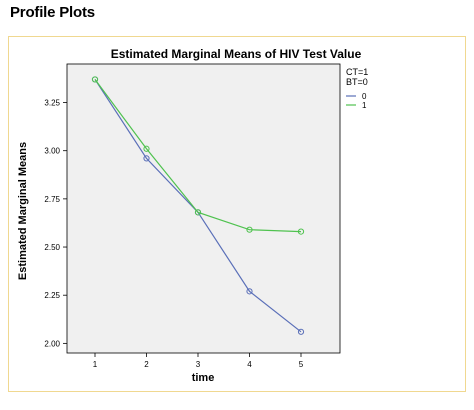 This screenshot has width=474, height=410. I want to click on legend-label: 0, so click(364, 96).